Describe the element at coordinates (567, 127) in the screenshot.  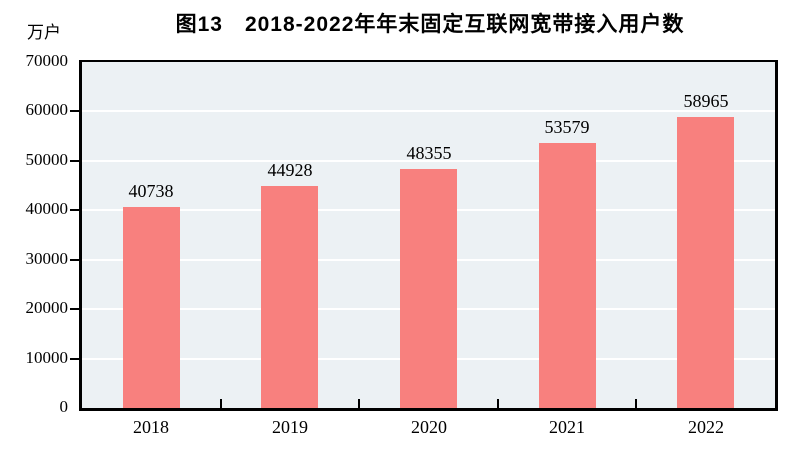
I see `bar-value-label: 53579` at that location.